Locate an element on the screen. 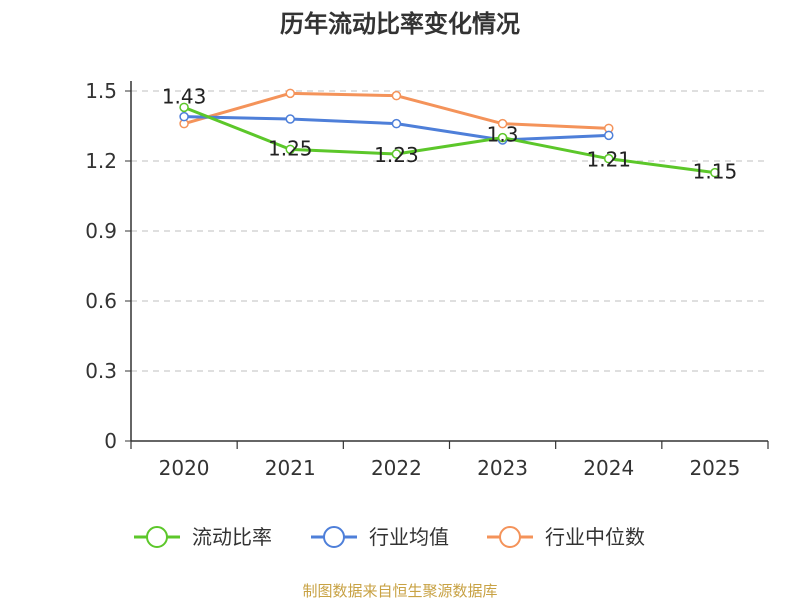 The image size is (800, 600). y-tick-label-2: 0.6 is located at coordinates (101, 301).